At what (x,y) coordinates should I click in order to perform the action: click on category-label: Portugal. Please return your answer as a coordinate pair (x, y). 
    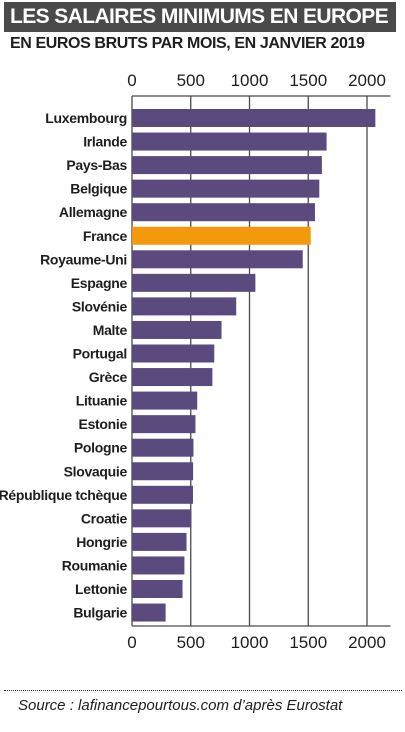
    Looking at the image, I should click on (100, 354).